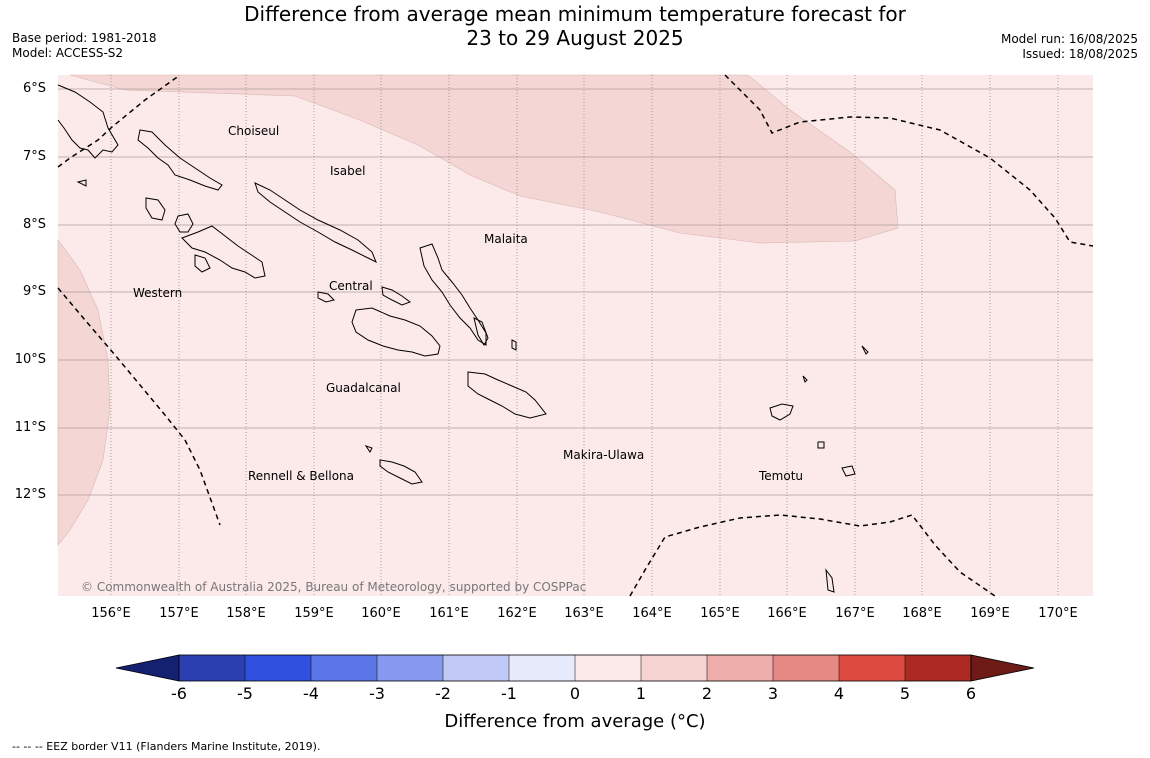  I want to click on lon-label-161e: 161°E, so click(449, 613).